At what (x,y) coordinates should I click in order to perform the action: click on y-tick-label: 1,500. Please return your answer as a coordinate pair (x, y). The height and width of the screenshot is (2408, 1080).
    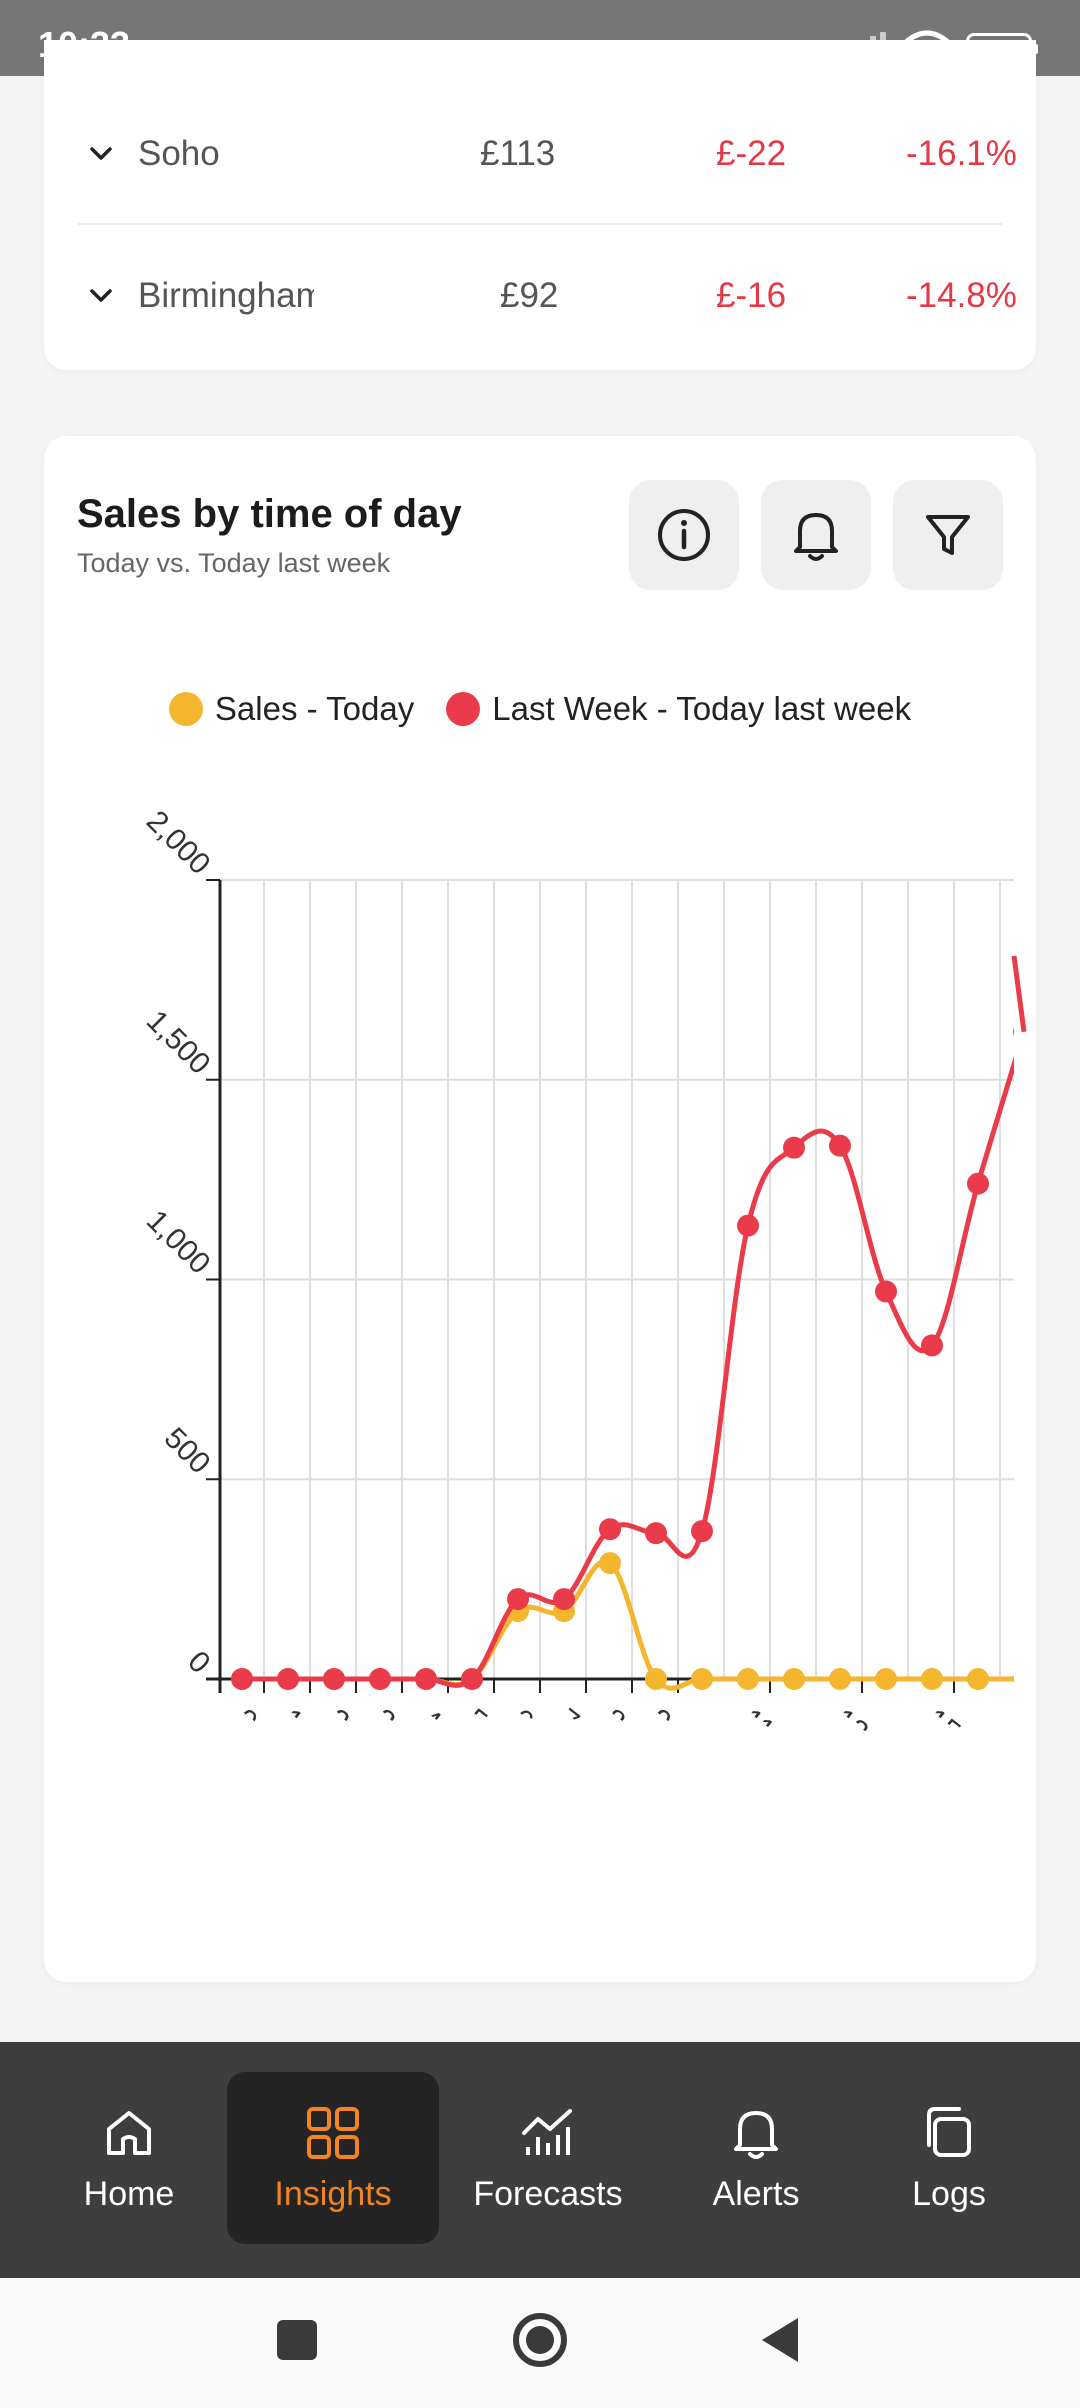
    Looking at the image, I should click on (178, 1042).